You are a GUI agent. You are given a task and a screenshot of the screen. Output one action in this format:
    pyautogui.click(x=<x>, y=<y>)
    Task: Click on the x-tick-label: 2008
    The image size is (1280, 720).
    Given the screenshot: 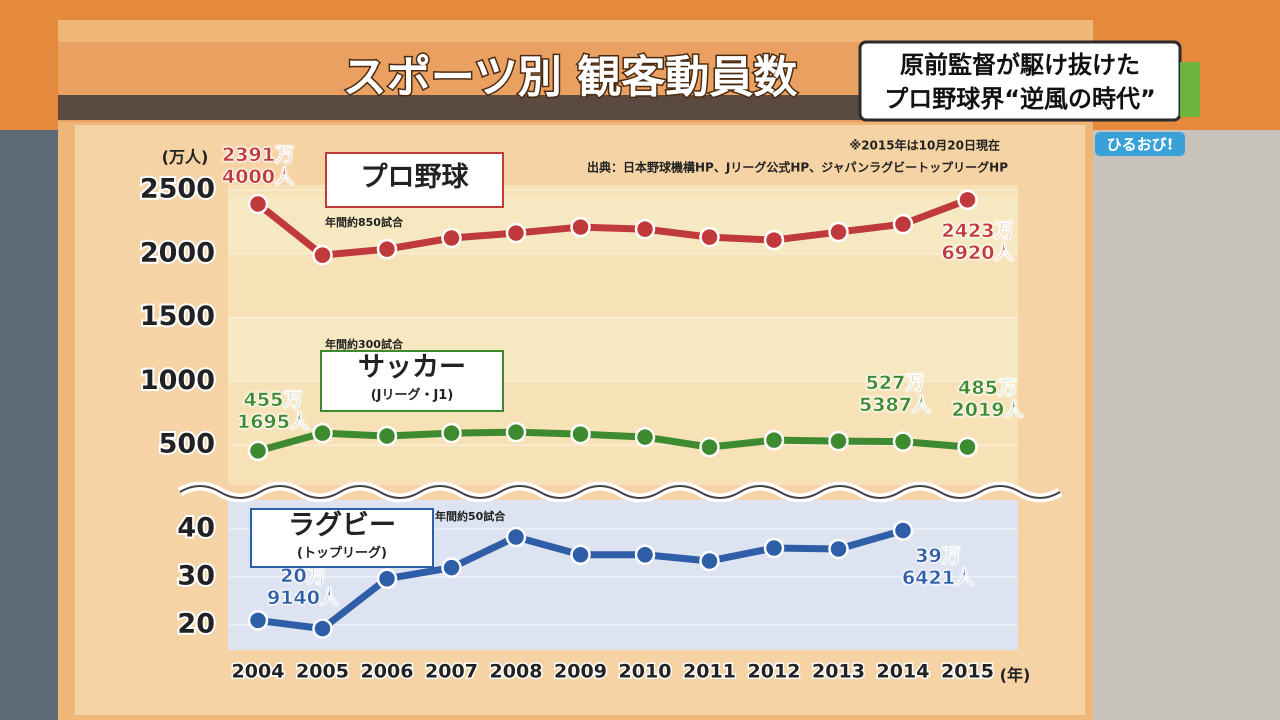 What is the action you would take?
    pyautogui.click(x=516, y=672)
    